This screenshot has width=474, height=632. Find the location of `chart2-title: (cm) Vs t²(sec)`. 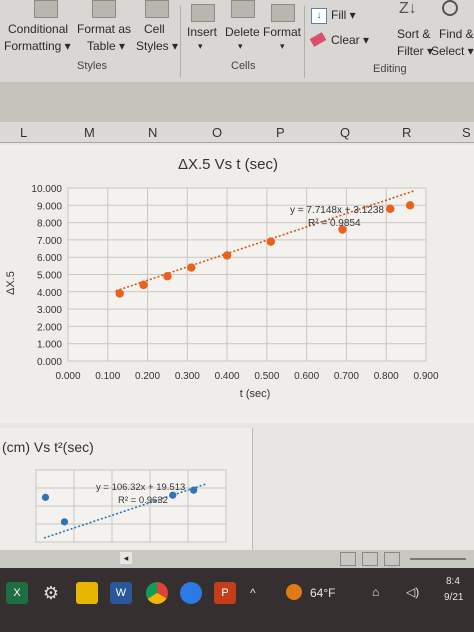

chart2-title: (cm) Vs t²(sec) is located at coordinates (48, 447).